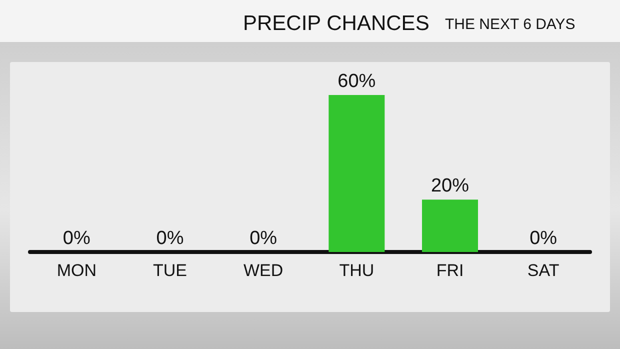 The image size is (620, 349). What do you see at coordinates (450, 186) in the screenshot?
I see `data-label: 20%` at bounding box center [450, 186].